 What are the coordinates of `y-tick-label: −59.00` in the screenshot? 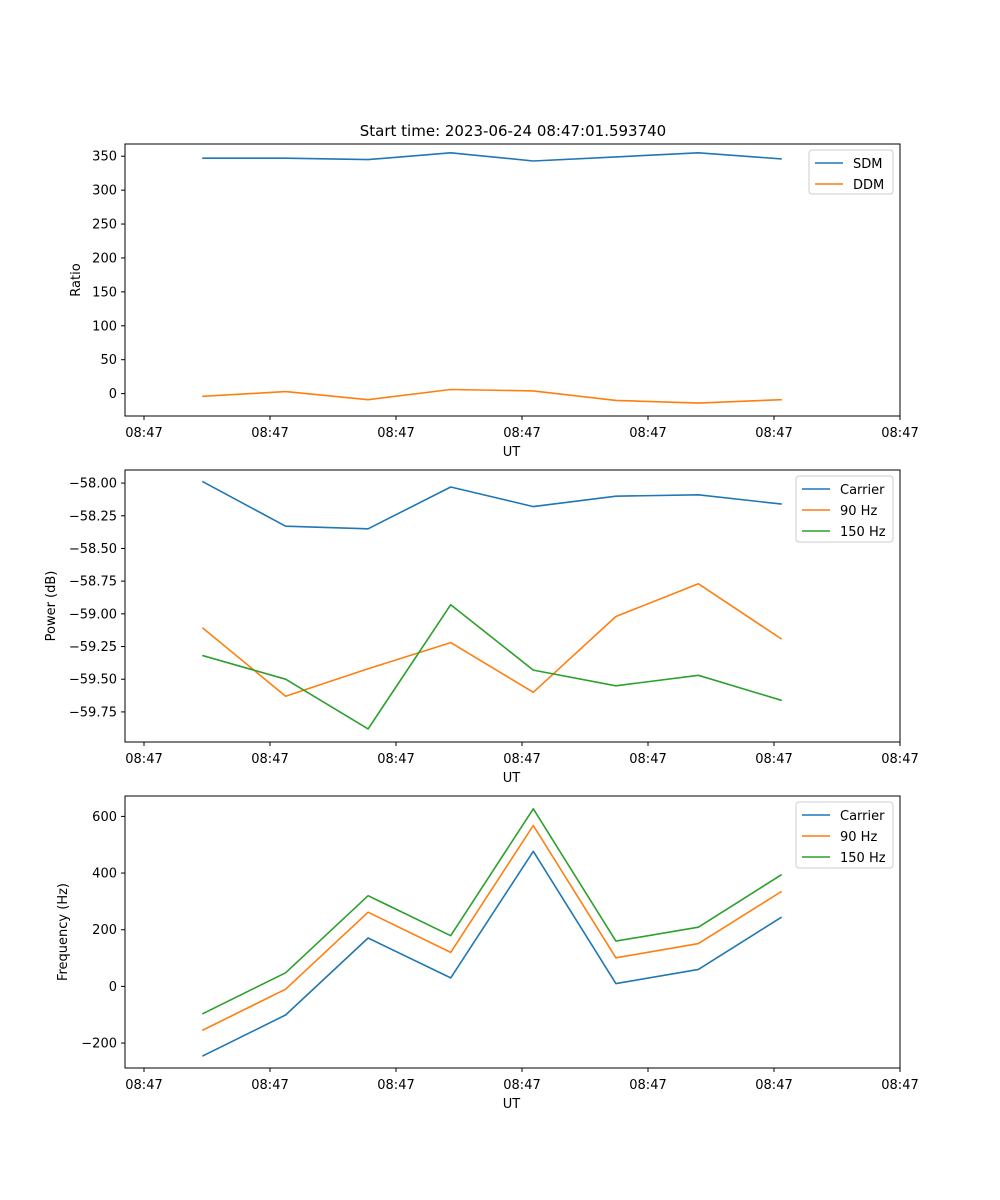 It's located at (93, 614).